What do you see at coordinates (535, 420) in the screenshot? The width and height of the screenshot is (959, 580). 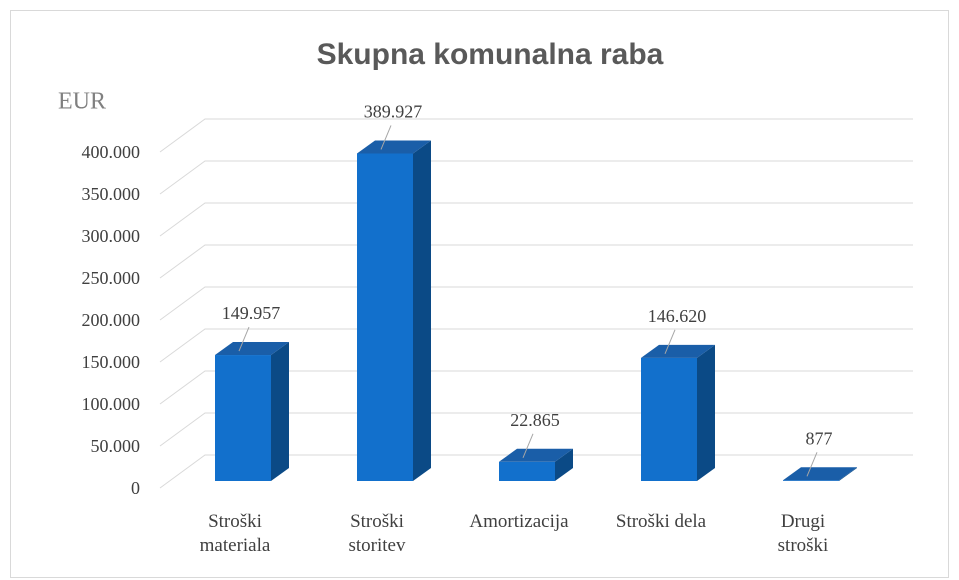 I see `data-label: 22.865` at bounding box center [535, 420].